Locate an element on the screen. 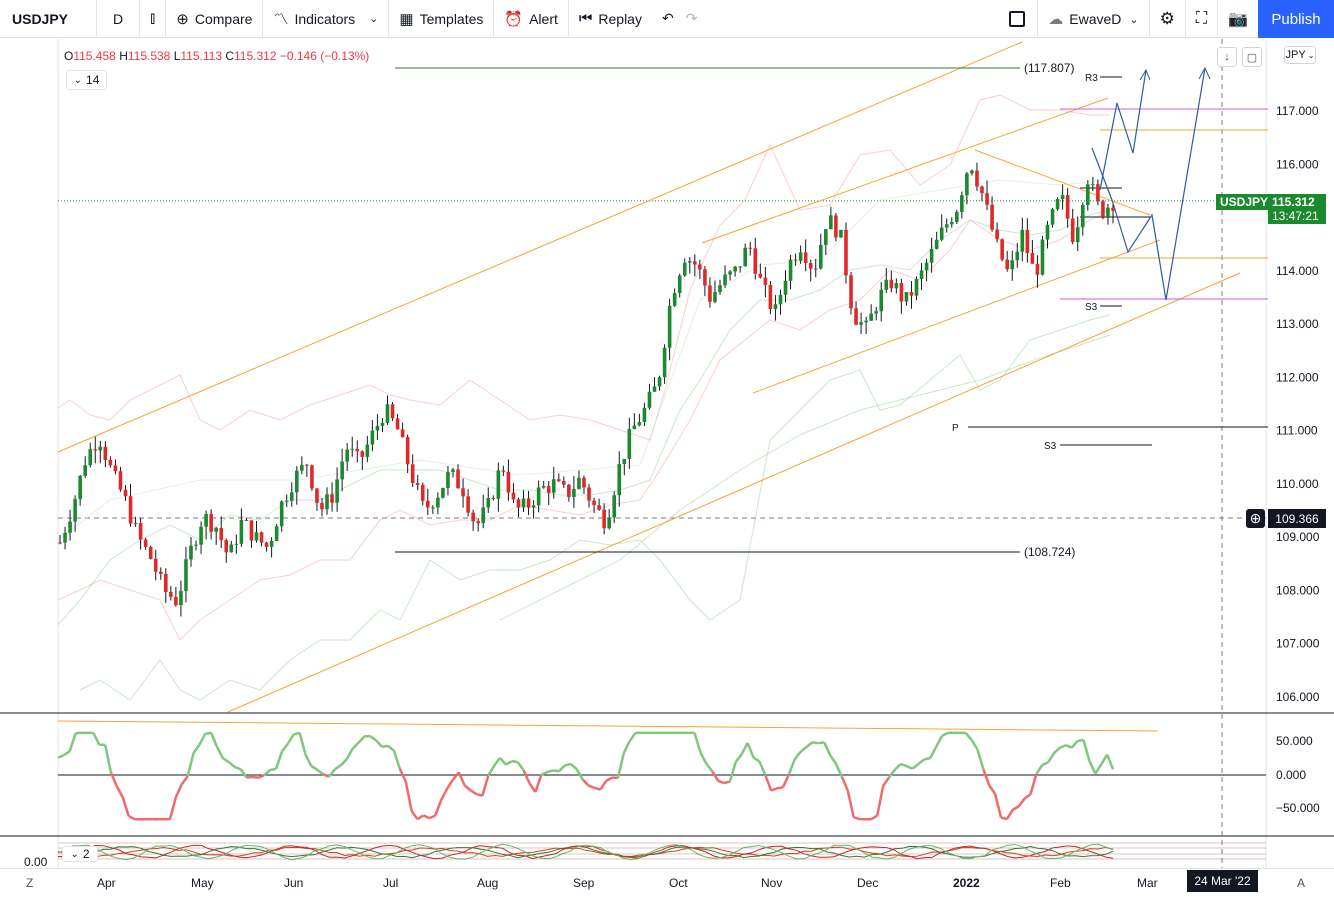 The width and height of the screenshot is (1334, 897). templates-button: ▦ Templates is located at coordinates (442, 19).